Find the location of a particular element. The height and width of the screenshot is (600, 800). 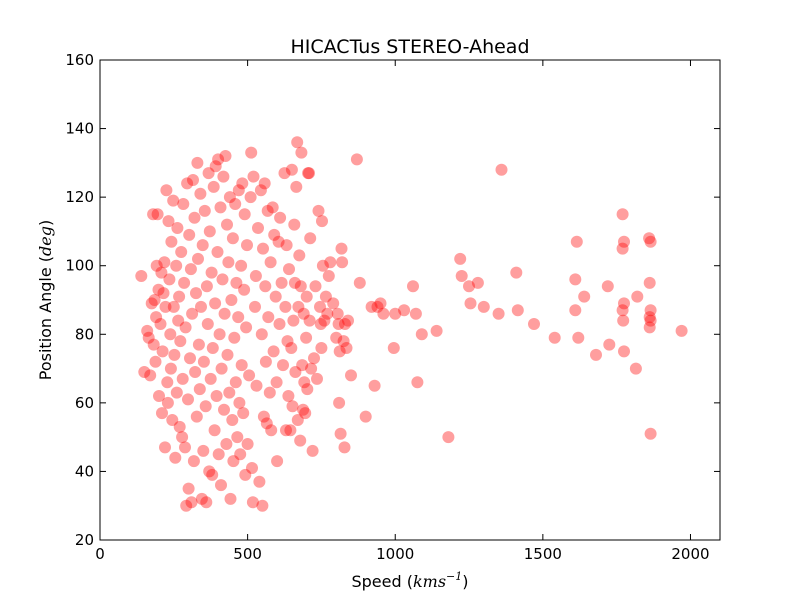

x-axis-unit: kms is located at coordinates (429, 581).